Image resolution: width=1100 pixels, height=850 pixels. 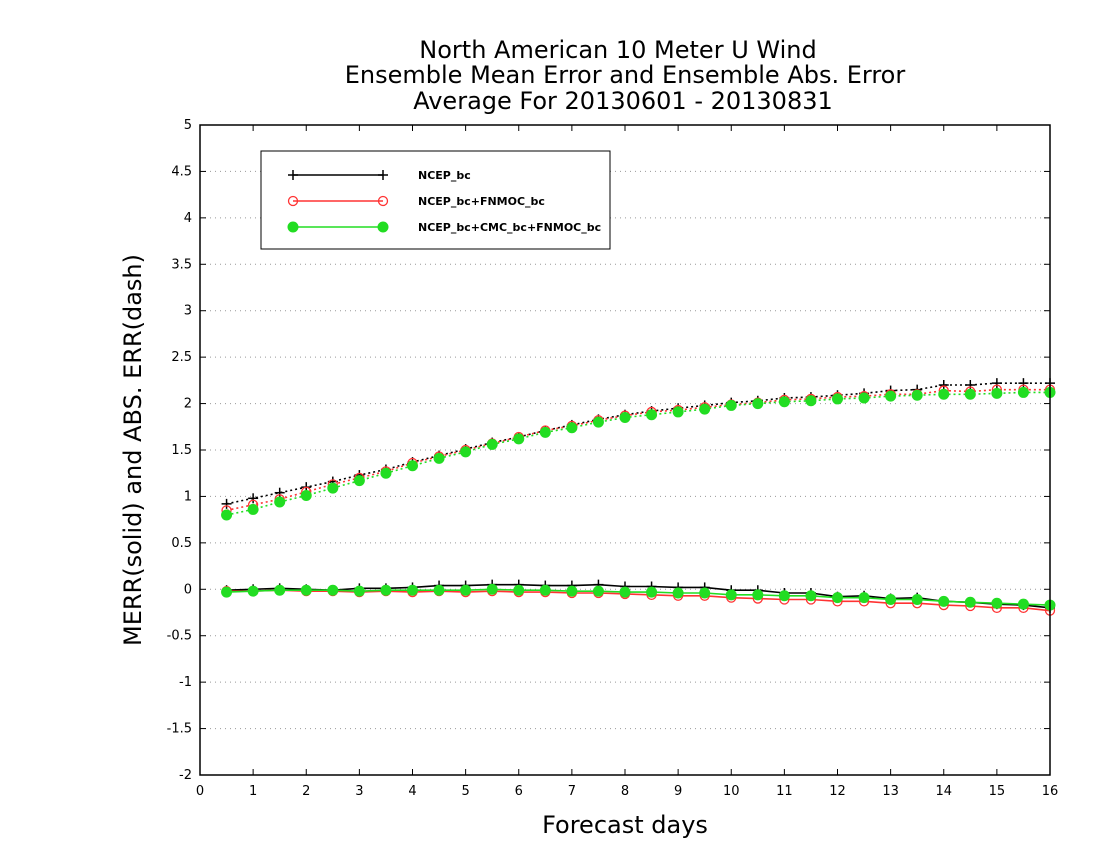 What do you see at coordinates (181, 264) in the screenshot?
I see `y-tick-label: 3.5` at bounding box center [181, 264].